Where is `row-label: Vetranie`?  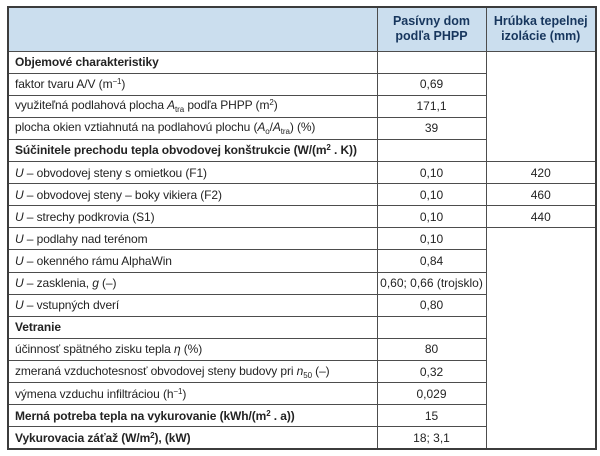
row-label: Vetranie is located at coordinates (192, 327).